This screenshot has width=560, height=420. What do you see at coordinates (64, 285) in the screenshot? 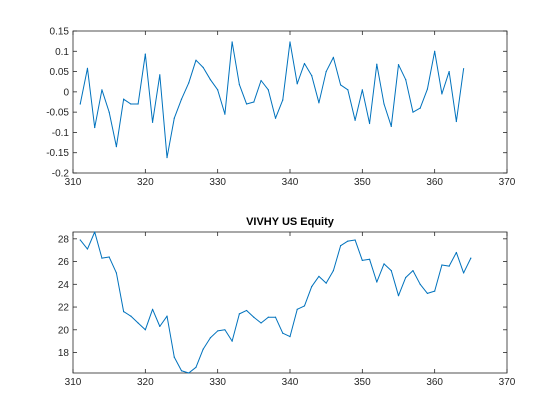
I see `chart2-y-tick-label: 24` at bounding box center [64, 285].